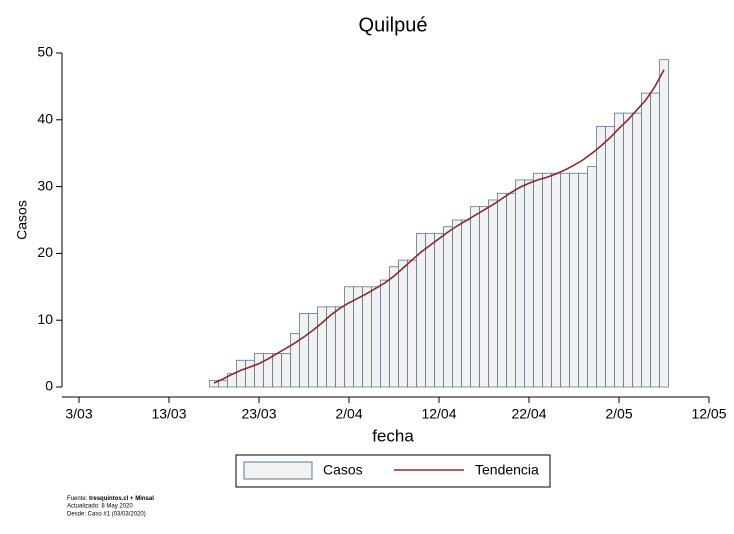 This screenshot has height=534, width=734. Describe the element at coordinates (708, 414) in the screenshot. I see `x-tick-label: 12/05` at that location.